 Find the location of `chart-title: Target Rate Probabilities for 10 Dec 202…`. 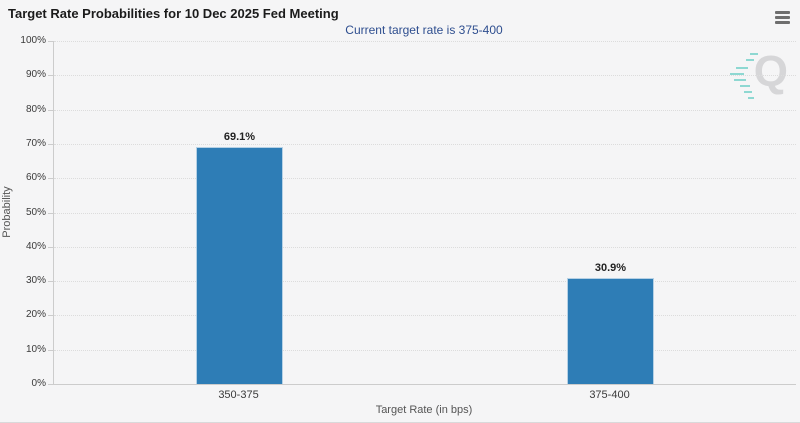

chart-title: Target Rate Probabilities for 10 Dec 202… is located at coordinates (173, 13).